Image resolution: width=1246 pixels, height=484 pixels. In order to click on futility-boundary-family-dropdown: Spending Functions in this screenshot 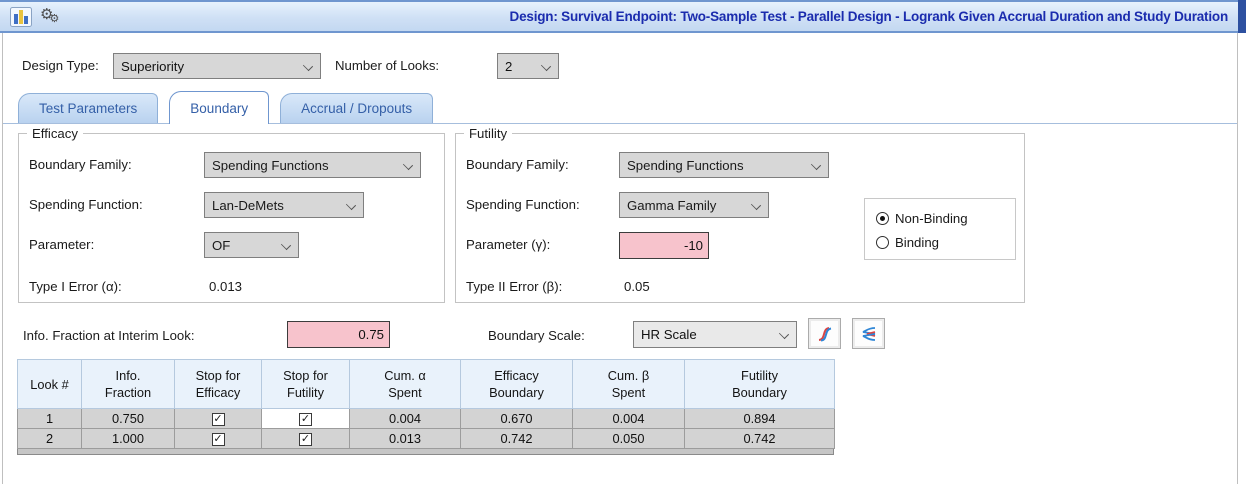, I will do `click(724, 165)`.